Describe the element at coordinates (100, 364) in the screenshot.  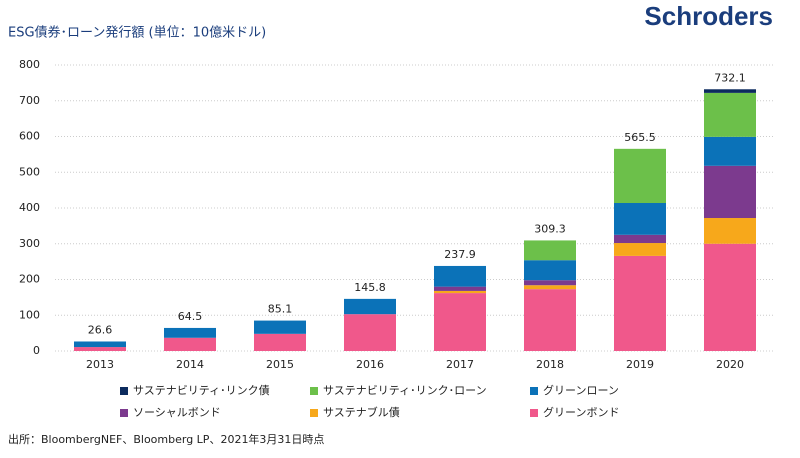
I see `x-tick-label: 2013` at that location.